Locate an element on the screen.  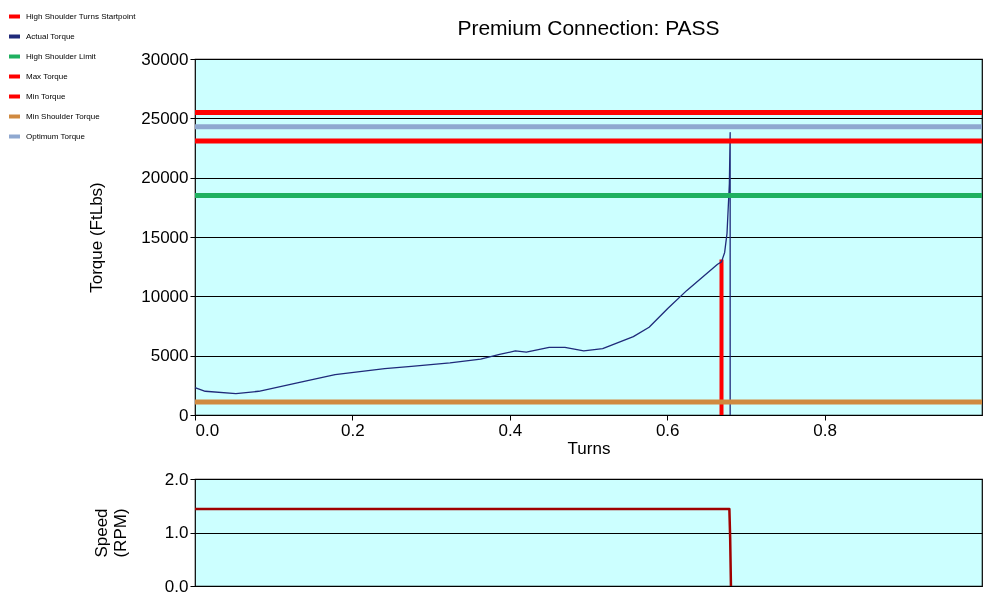
legend-label: High Shoulder Turns Startpoint is located at coordinates (81, 16).